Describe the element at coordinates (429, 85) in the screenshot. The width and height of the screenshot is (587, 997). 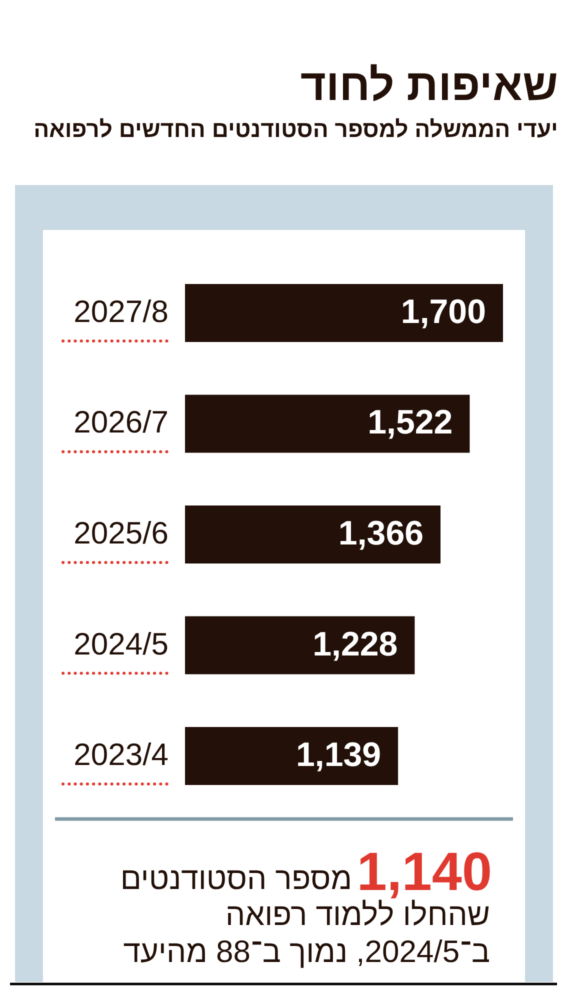
I see `chart-title: שאיפות לחוד` at that location.